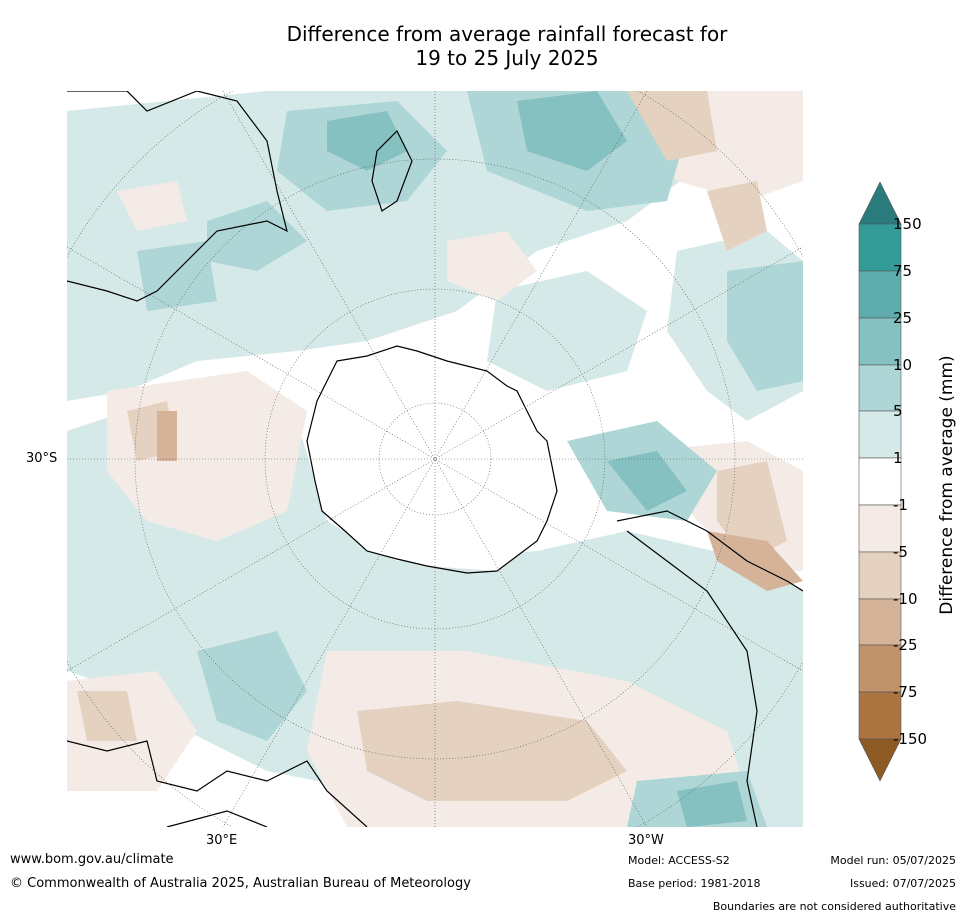 The height and width of the screenshot is (919, 965). Describe the element at coordinates (880, 528) in the screenshot. I see `colorbar-bin-neg1-neg5` at that location.